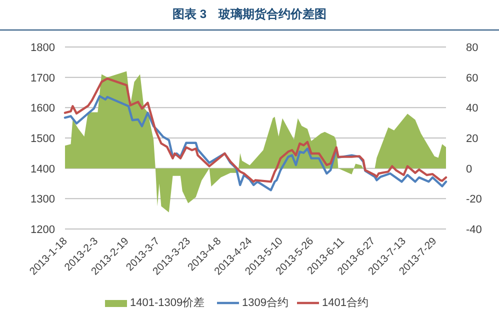 This screenshot has width=499, height=321. Describe the element at coordinates (42, 48) in the screenshot. I see `y-tick-label: 1800` at that location.